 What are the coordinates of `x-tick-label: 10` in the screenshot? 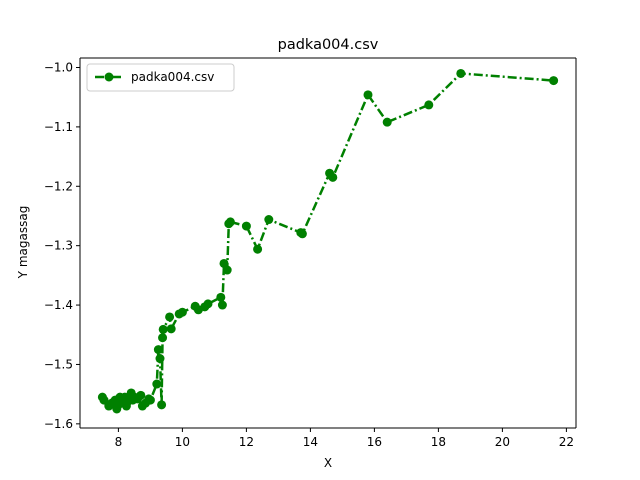 It's located at (182, 442).